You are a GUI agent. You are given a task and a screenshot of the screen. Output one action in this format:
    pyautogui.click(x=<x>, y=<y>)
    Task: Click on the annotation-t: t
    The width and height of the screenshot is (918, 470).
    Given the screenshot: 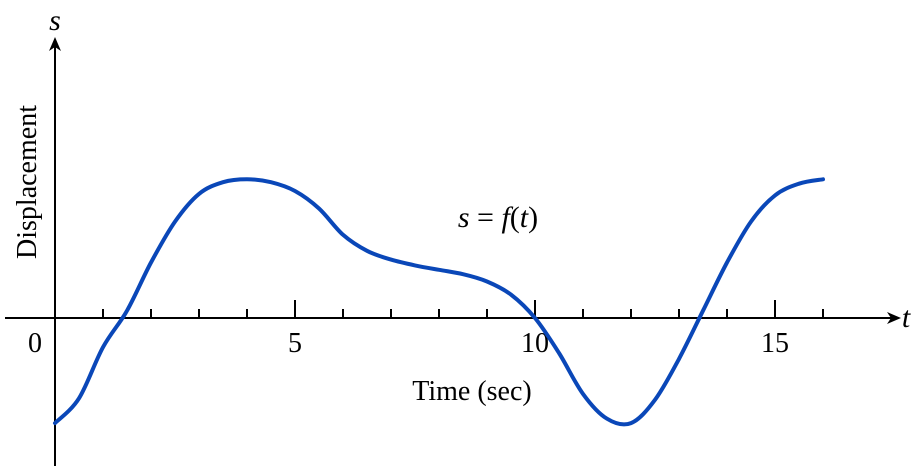 What is the action you would take?
    pyautogui.click(x=524, y=217)
    